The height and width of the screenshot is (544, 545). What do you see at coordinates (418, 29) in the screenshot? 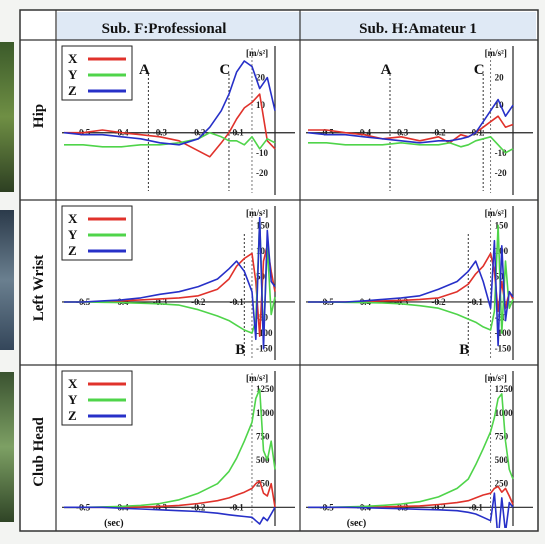
I see `column-header-amateur: Sub. H:Amateur 1` at bounding box center [418, 29].